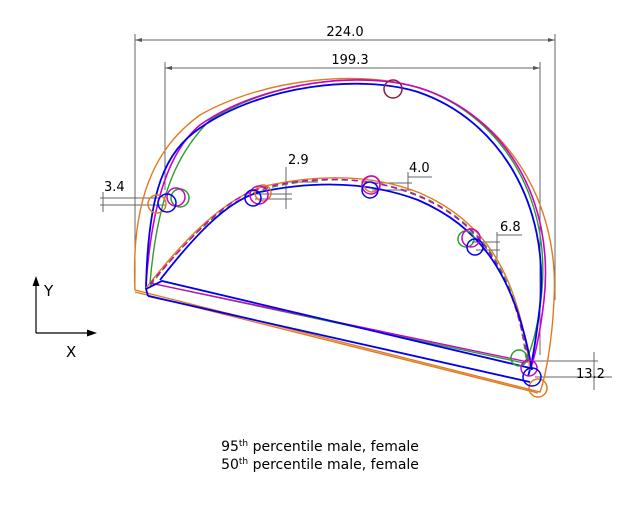  What do you see at coordinates (114, 187) in the screenshot?
I see `dimension-offset-left: 3.4` at bounding box center [114, 187].